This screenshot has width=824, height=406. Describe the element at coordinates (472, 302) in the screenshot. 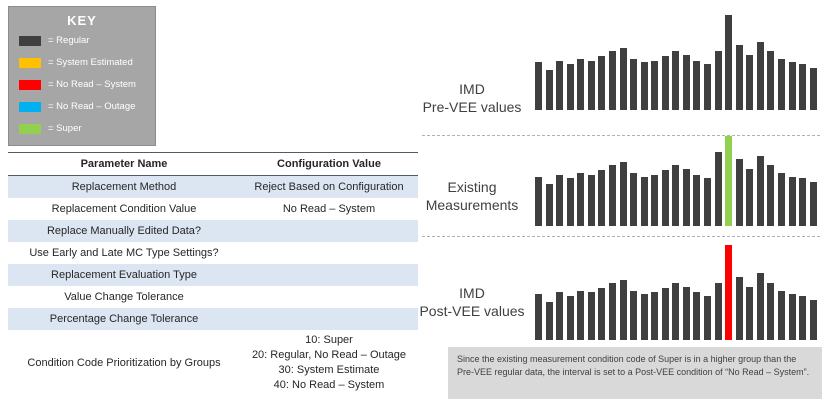

I see `post-vee-chart-label: IMD Post-VEE values` at that location.